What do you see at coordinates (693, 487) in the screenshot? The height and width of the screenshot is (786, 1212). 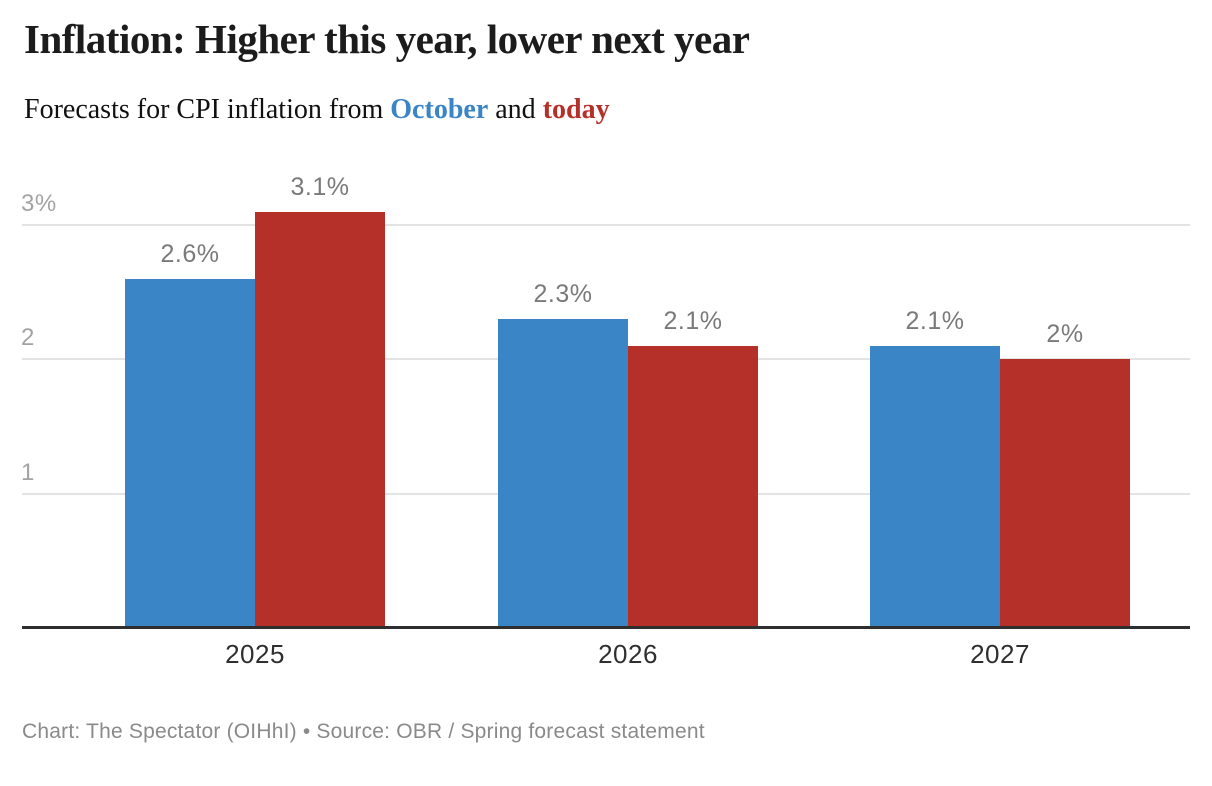 I see `bar-today-2026` at bounding box center [693, 487].